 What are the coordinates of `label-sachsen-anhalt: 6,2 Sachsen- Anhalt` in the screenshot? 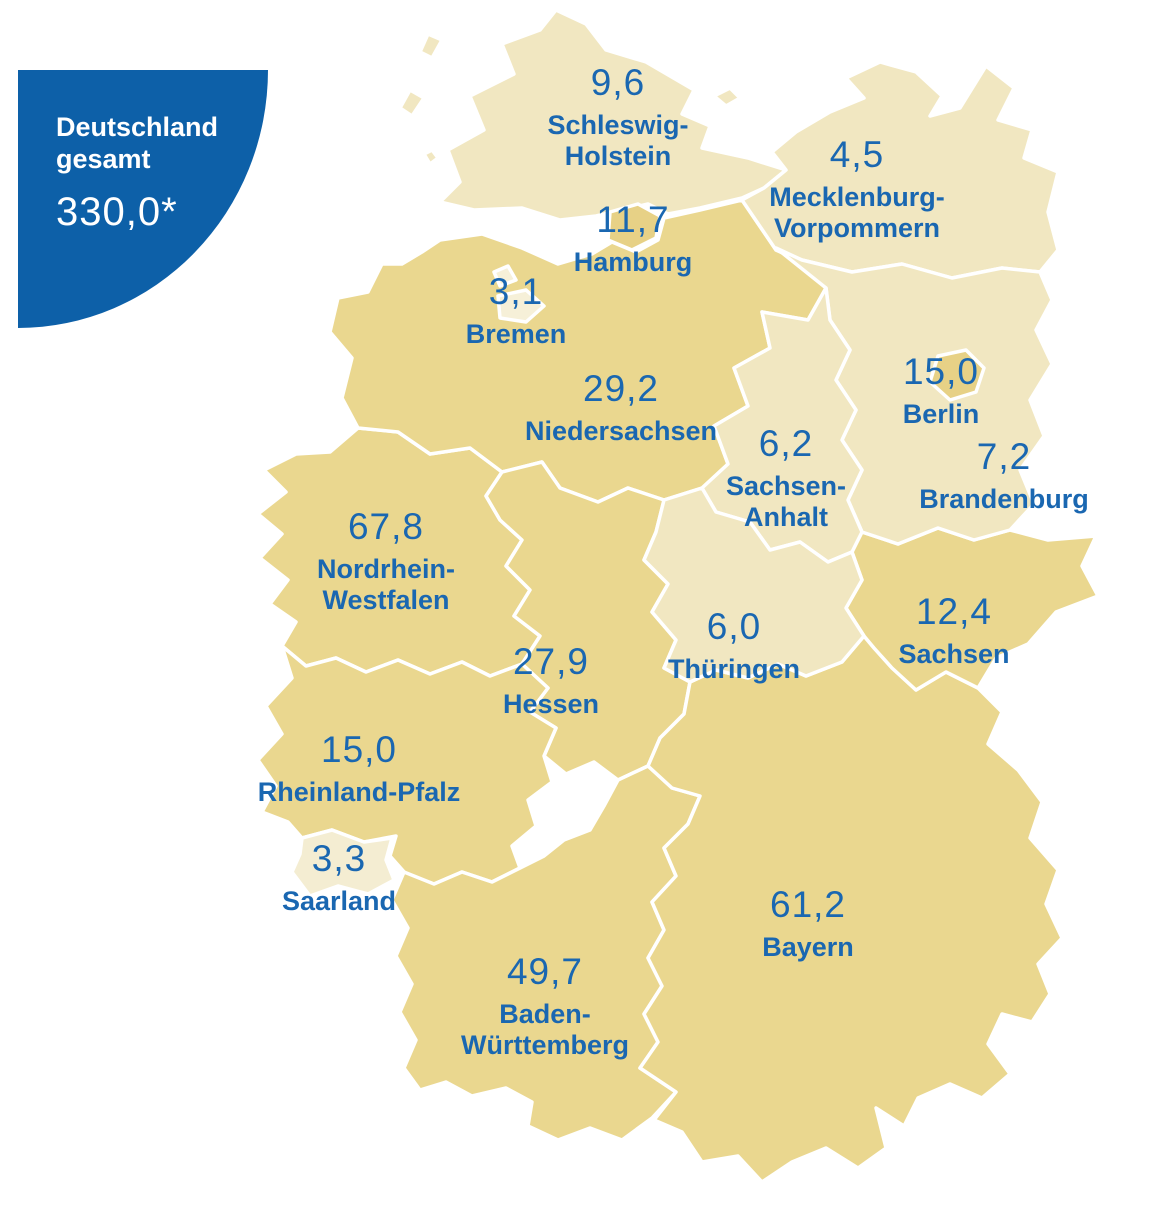 It's located at (786, 477).